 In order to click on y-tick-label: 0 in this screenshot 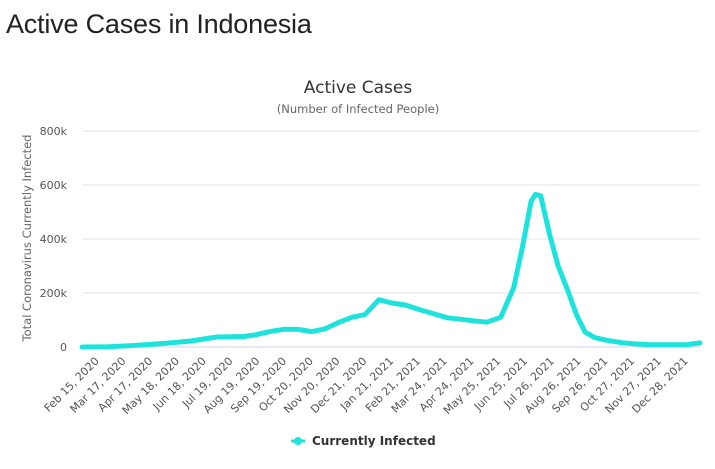, I will do `click(63, 347)`.